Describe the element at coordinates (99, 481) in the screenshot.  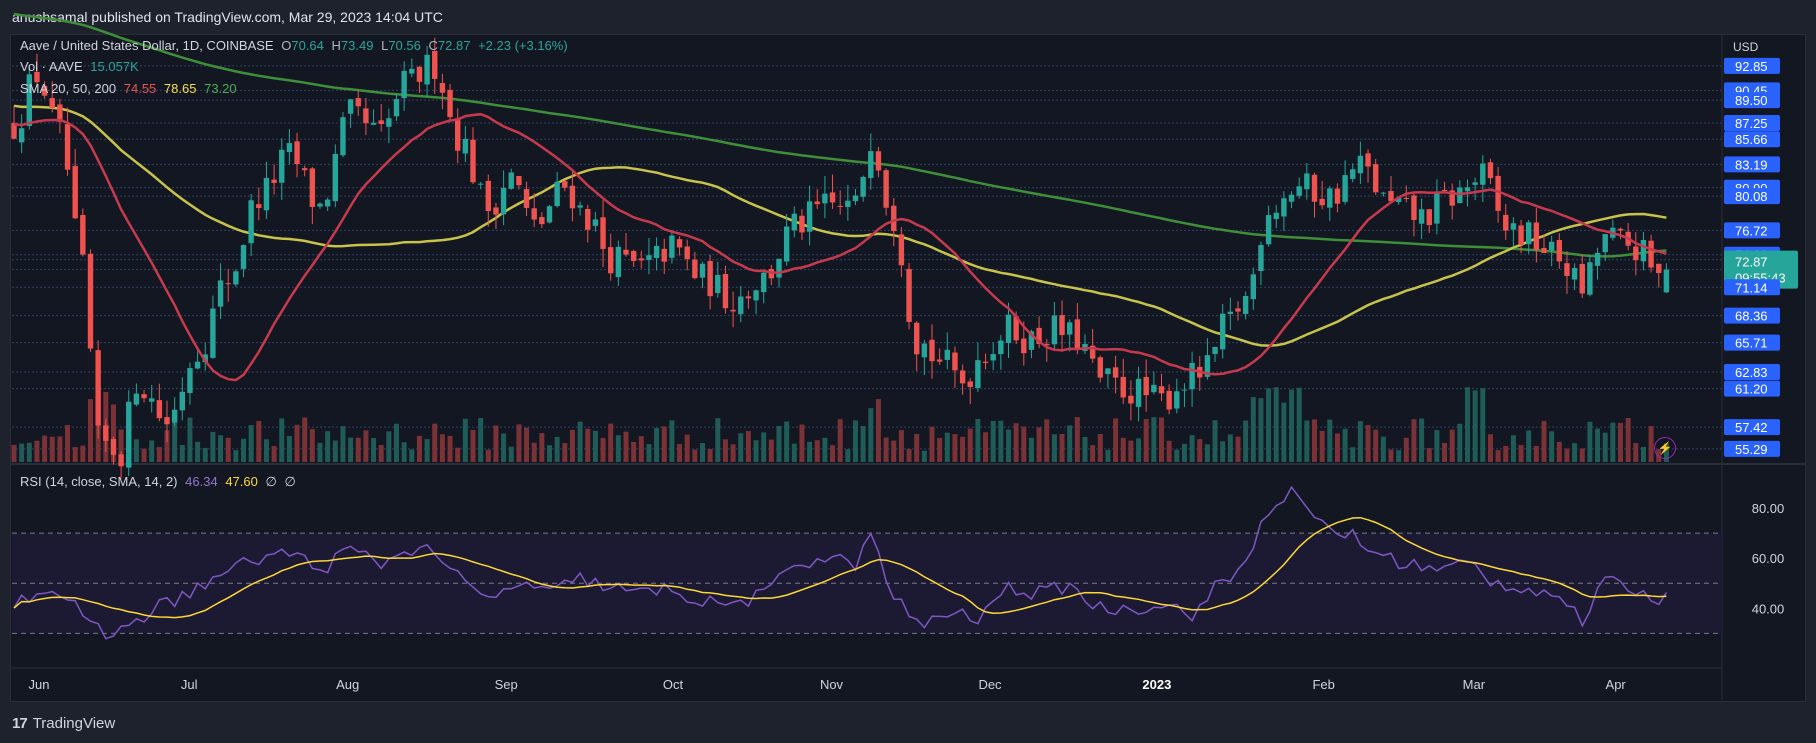
I see `rsi-label: RSI (14, close, SMA, 14, 2)` at that location.